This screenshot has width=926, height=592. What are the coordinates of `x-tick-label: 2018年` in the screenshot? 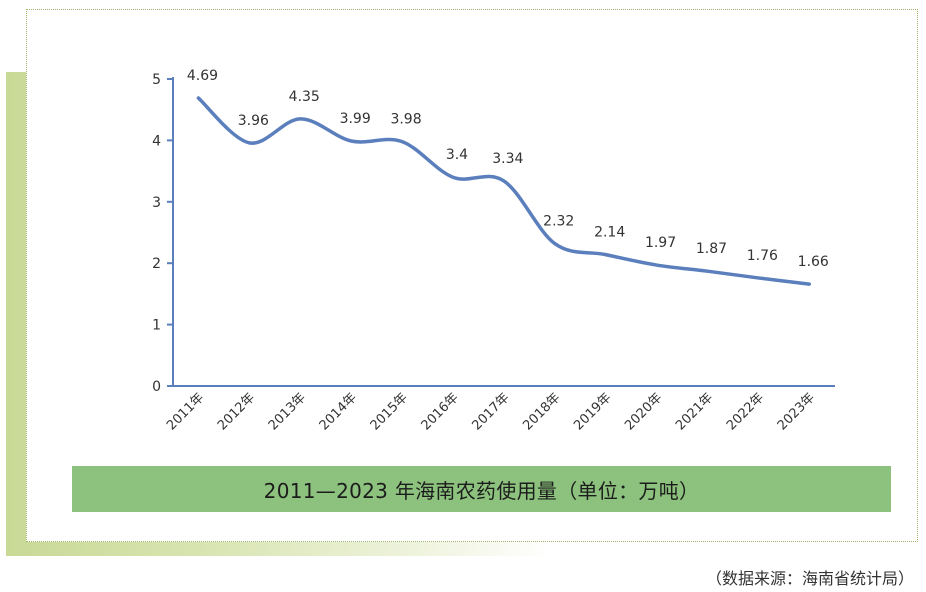 It's located at (541, 411).